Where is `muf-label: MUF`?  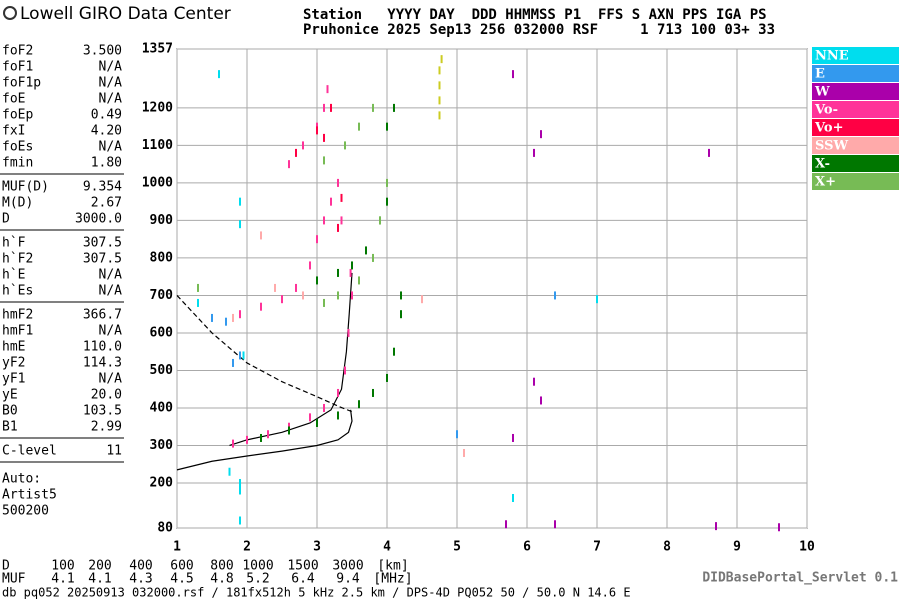
muf-label: MUF is located at coordinates (14, 579).